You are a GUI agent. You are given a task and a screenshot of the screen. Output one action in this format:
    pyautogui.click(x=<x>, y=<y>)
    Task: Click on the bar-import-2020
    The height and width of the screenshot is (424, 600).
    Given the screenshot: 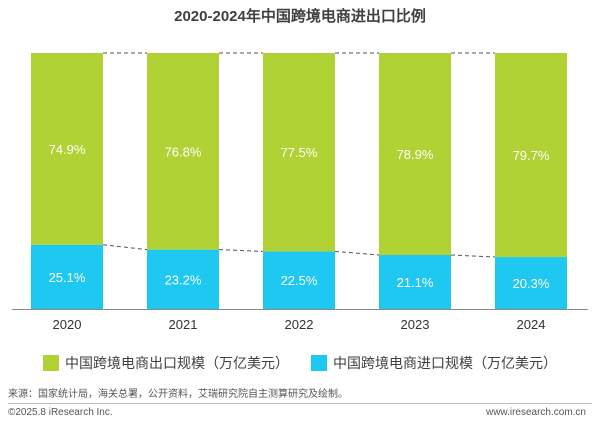 What is the action you would take?
    pyautogui.click(x=67, y=276)
    